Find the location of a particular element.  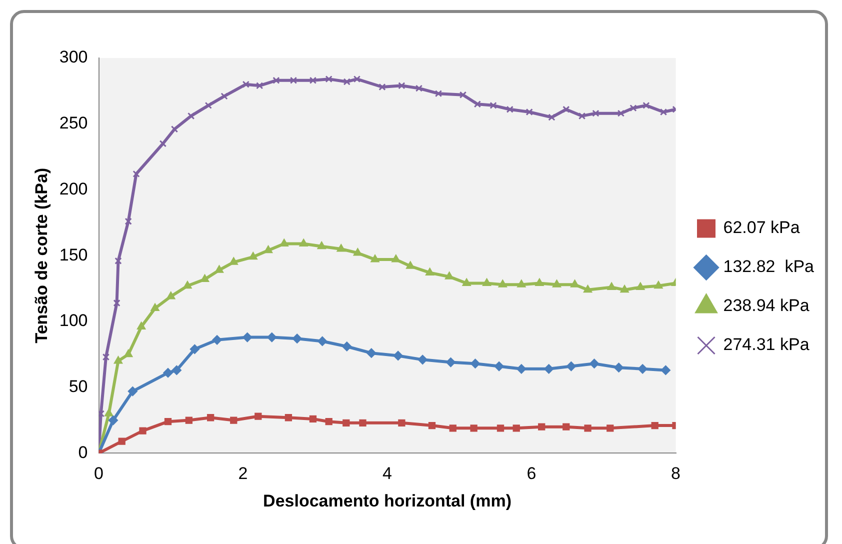

x-tick-label: 6 is located at coordinates (531, 474).